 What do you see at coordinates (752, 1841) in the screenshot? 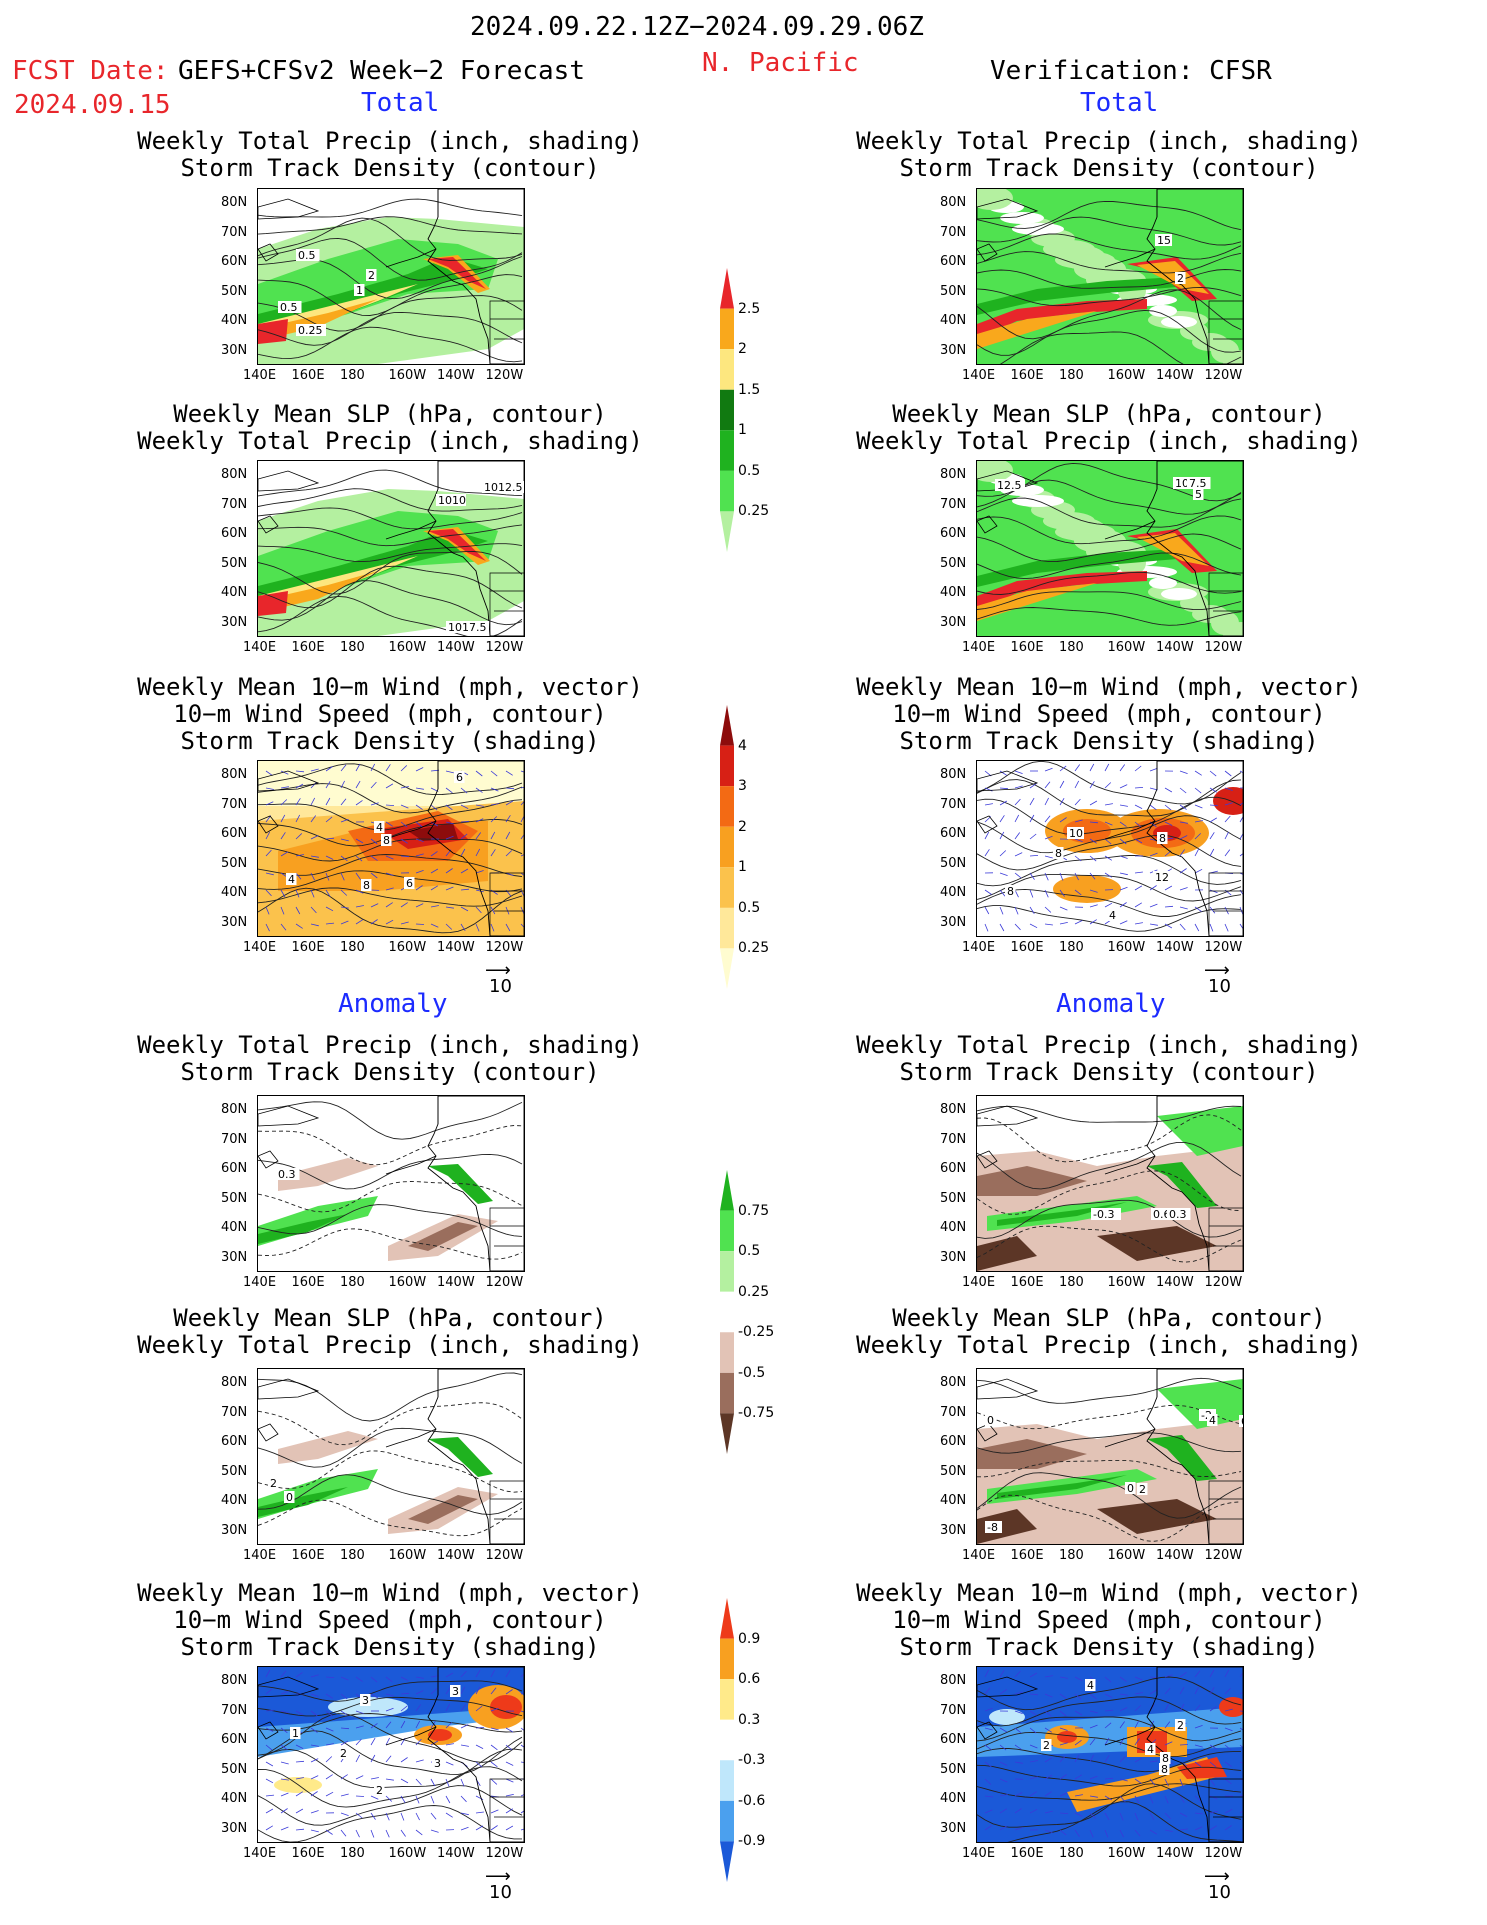
I see `colorbar-label: -0.9` at bounding box center [752, 1841].